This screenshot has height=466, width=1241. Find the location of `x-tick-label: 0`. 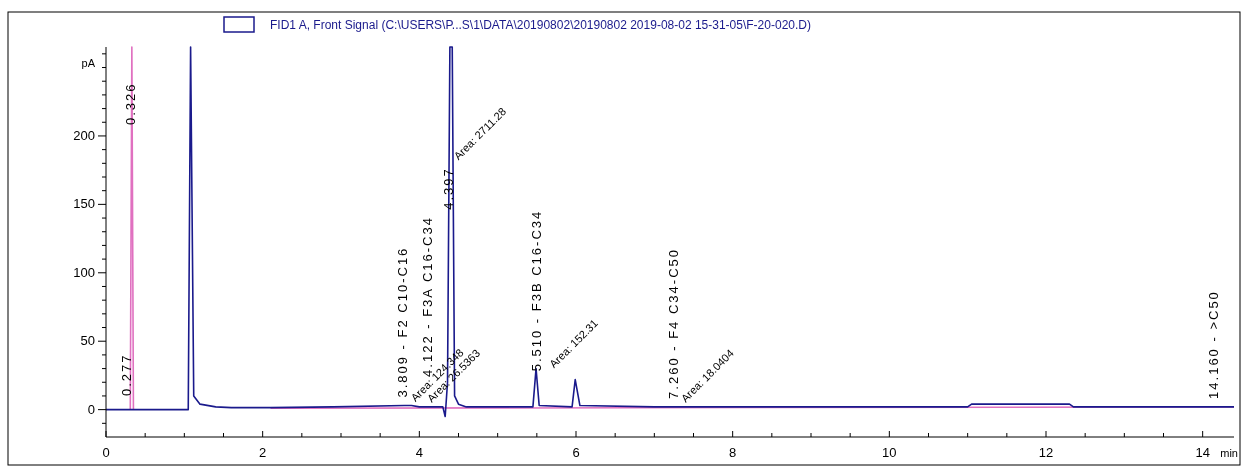

x-tick-label: 0 is located at coordinates (106, 452).